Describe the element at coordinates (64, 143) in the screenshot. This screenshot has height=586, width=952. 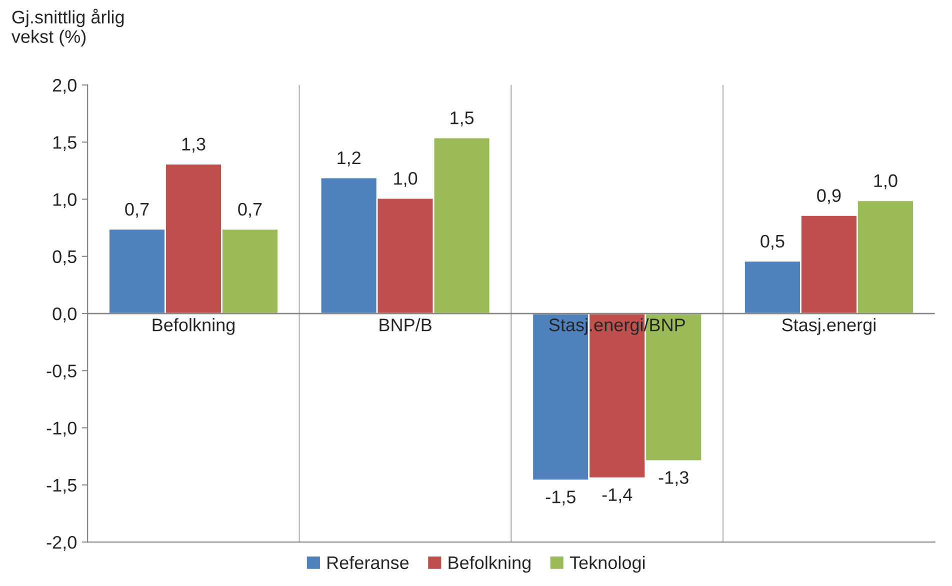
I see `y-tick-label: 1,5` at that location.